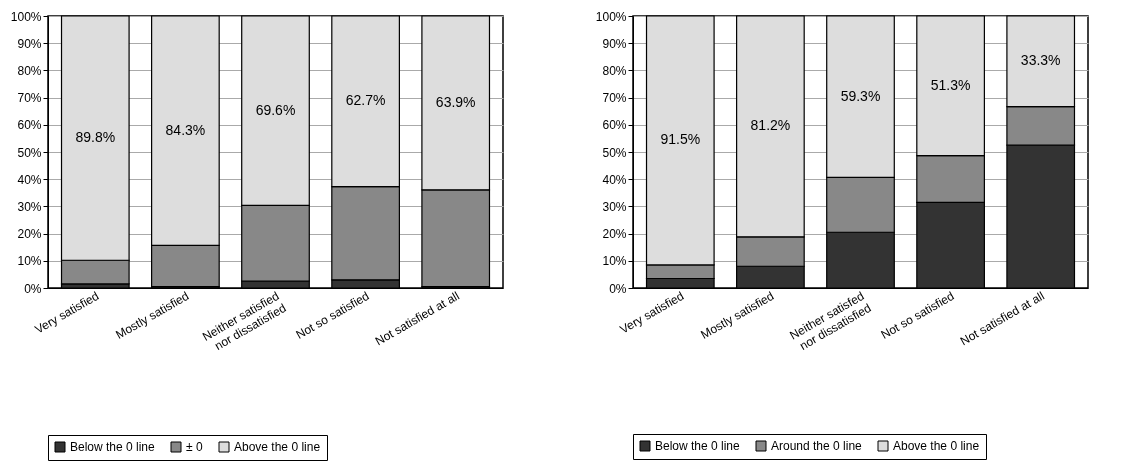 This screenshot has width=1148, height=472. I want to click on data-label: 33.3%, so click(1040, 60).